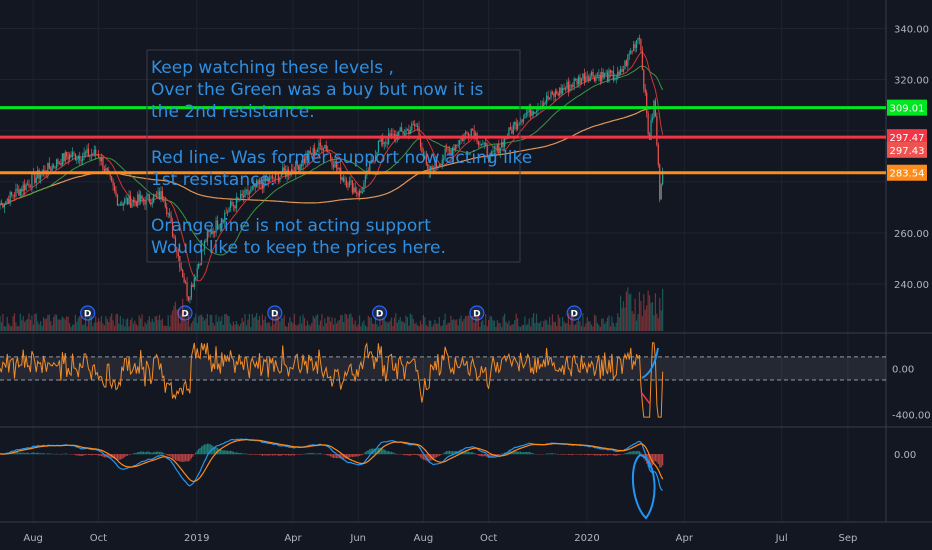  What do you see at coordinates (781, 538) in the screenshot?
I see `x-tick-label: Jul` at bounding box center [781, 538].